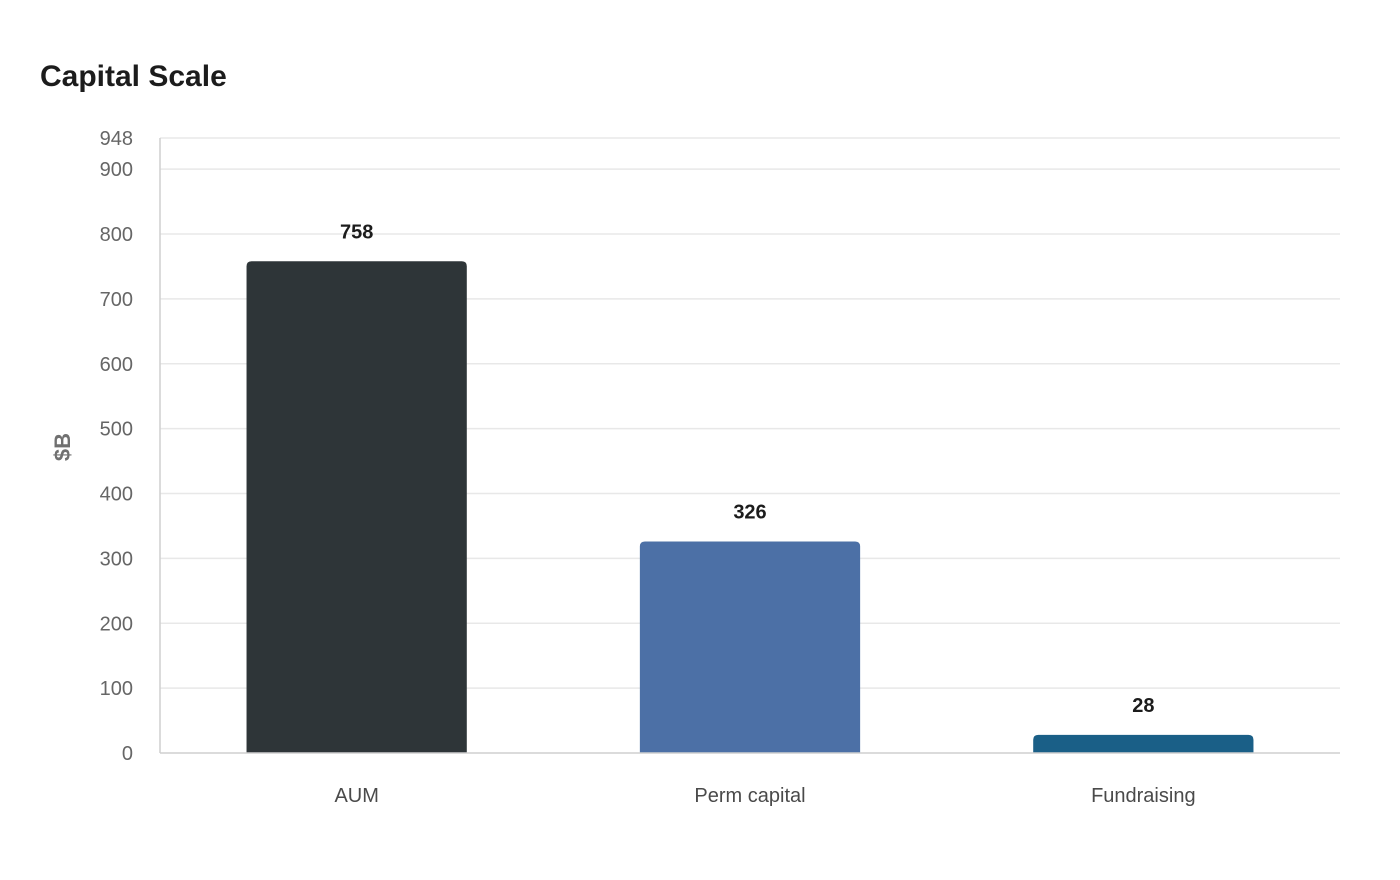 This screenshot has width=1400, height=880. What do you see at coordinates (133, 76) in the screenshot?
I see `chart-title: Capital Scale` at bounding box center [133, 76].